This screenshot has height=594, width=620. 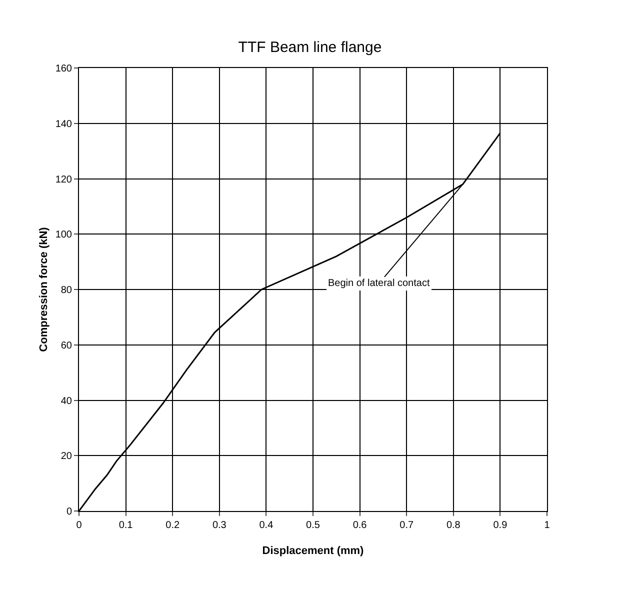 I want to click on x-tick-label: 0.5, so click(x=313, y=525).